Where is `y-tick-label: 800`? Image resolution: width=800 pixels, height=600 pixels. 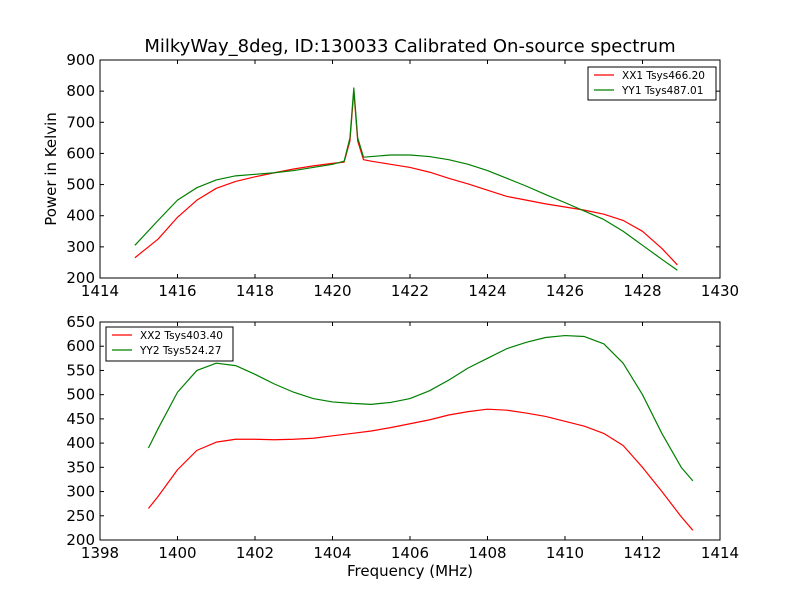
y-tick-label: 800 is located at coordinates (80, 91).